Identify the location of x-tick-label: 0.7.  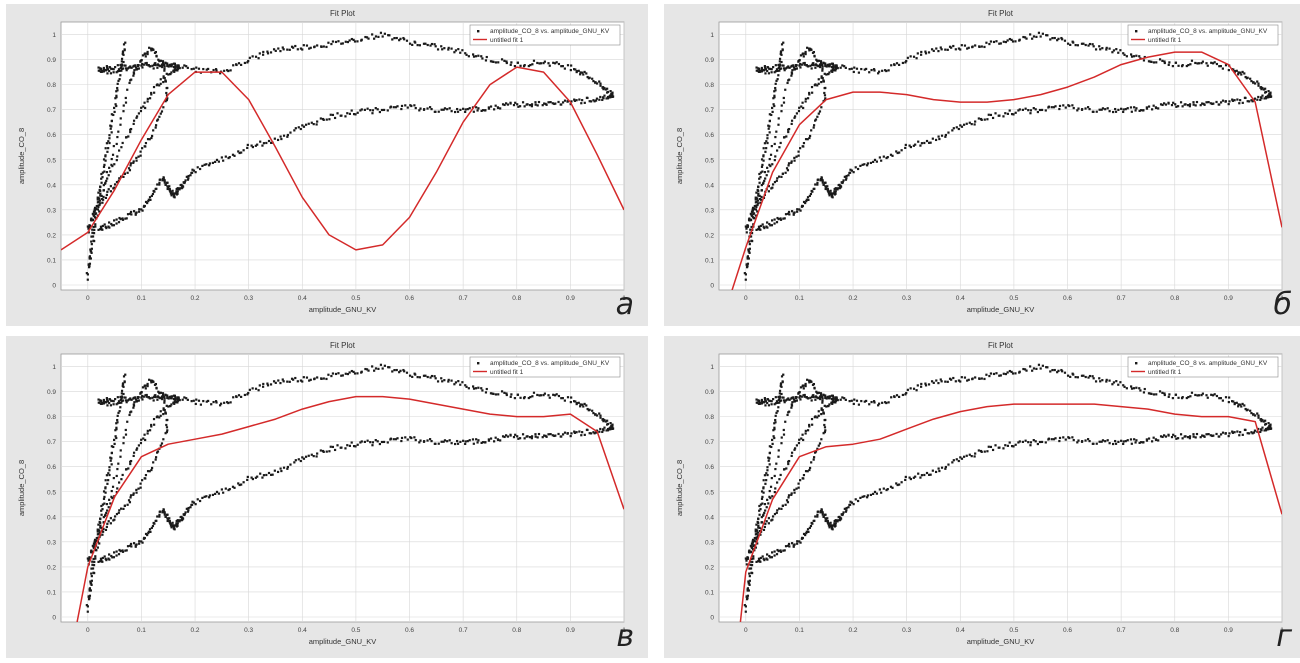
(463, 298).